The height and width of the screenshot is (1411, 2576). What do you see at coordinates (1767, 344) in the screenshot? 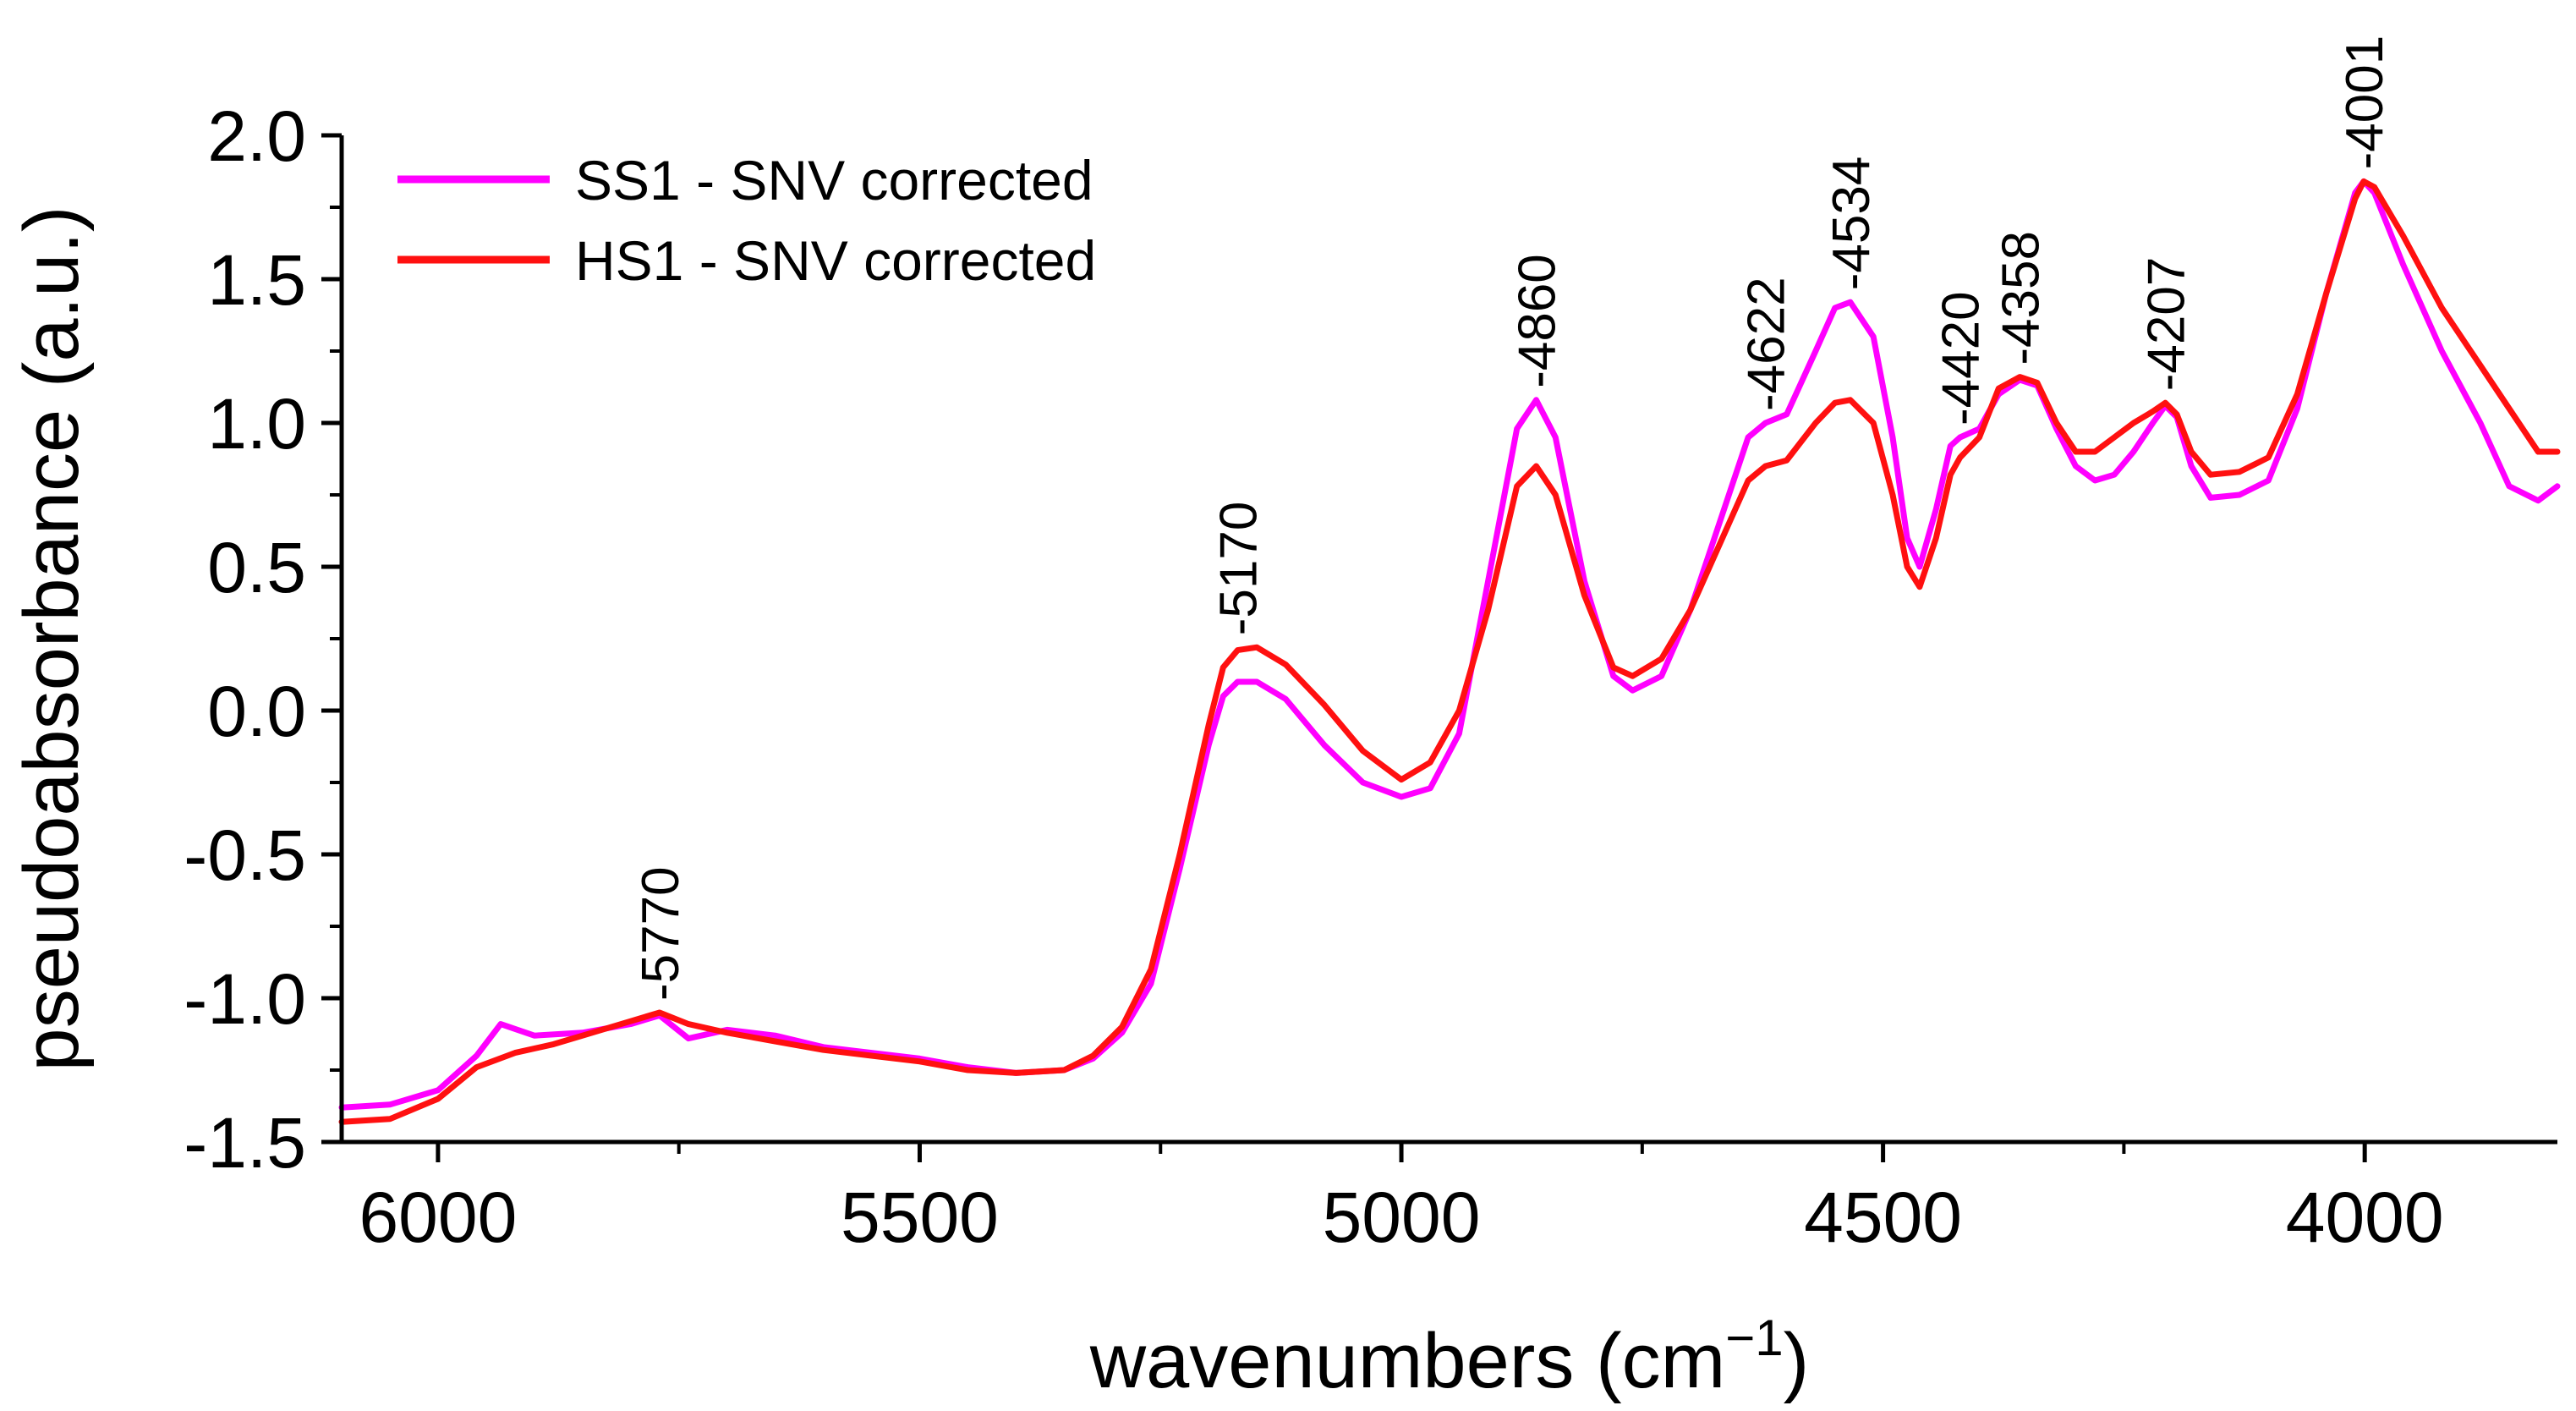
I see `peak-label: -4622` at bounding box center [1767, 344].